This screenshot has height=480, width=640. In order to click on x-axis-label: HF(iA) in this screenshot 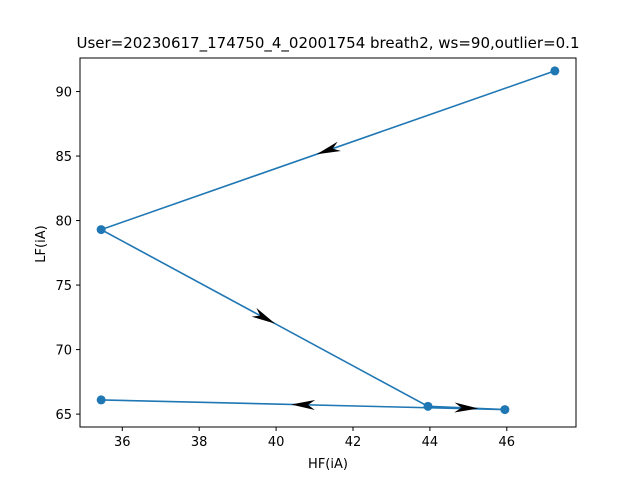, I will do `click(328, 464)`.